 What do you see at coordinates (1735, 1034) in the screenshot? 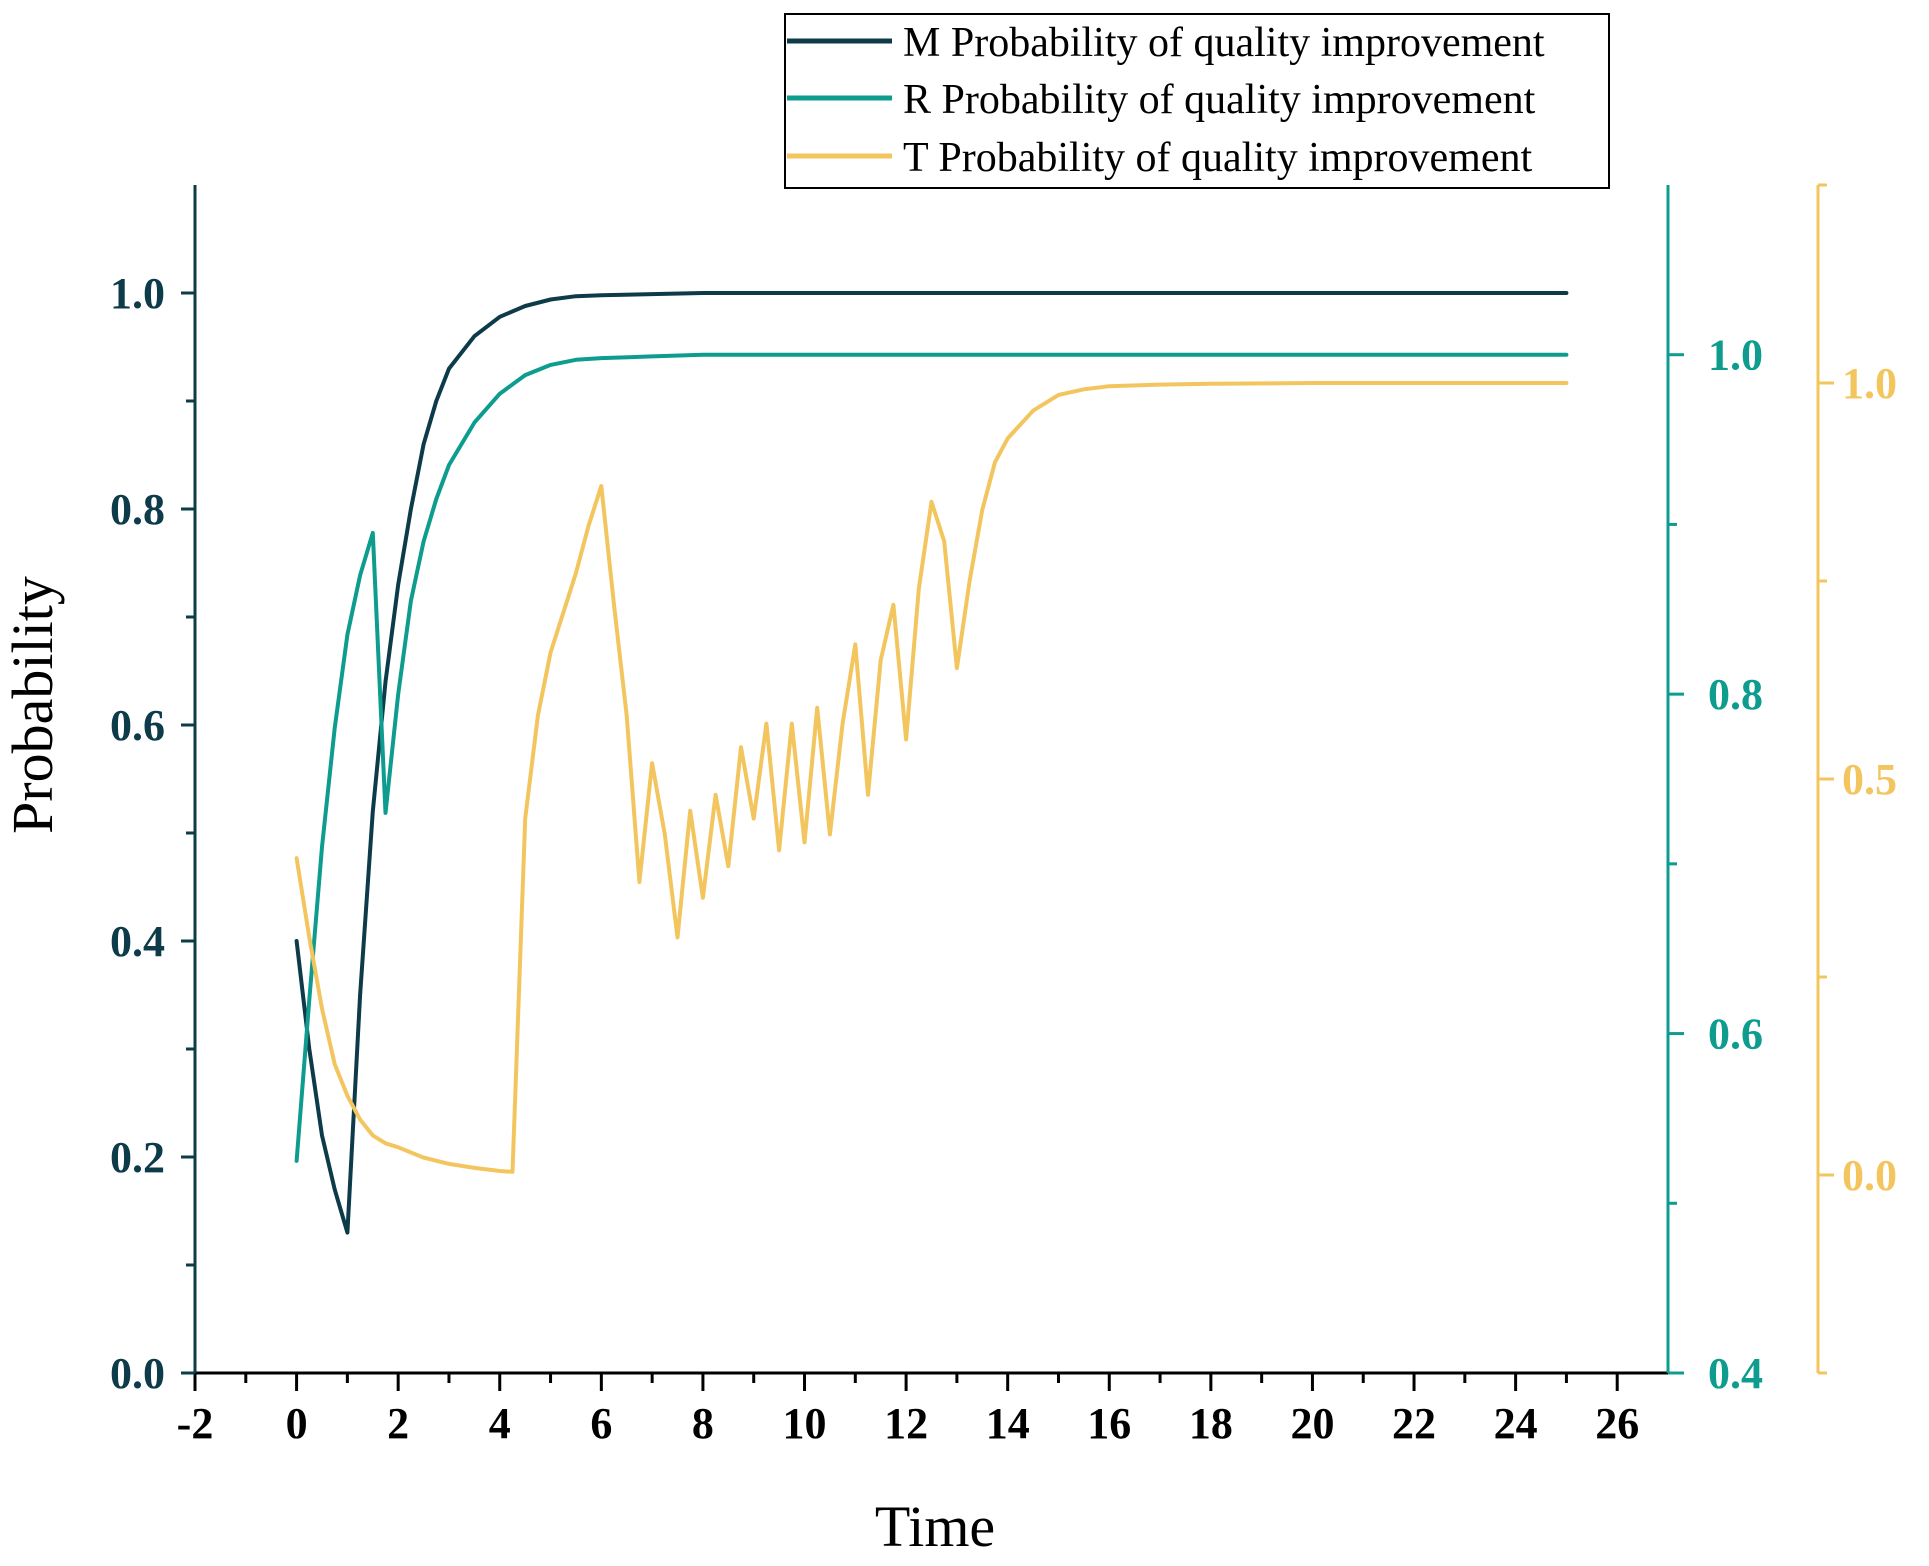
I see `right1-y-tick-label: 0.6` at bounding box center [1735, 1034].